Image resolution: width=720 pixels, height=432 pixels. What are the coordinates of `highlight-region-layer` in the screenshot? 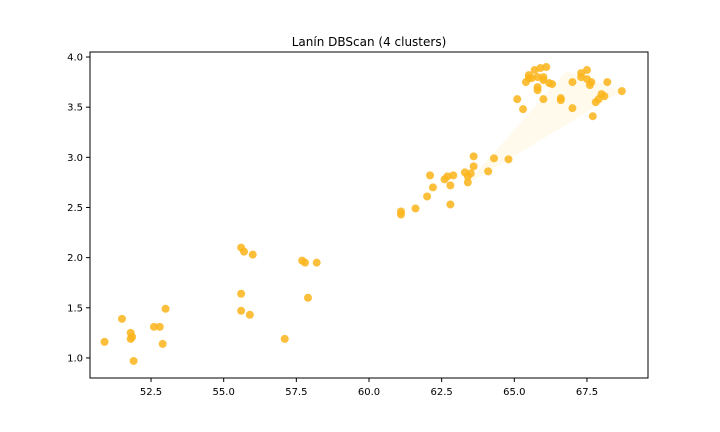 It's located at (543, 128).